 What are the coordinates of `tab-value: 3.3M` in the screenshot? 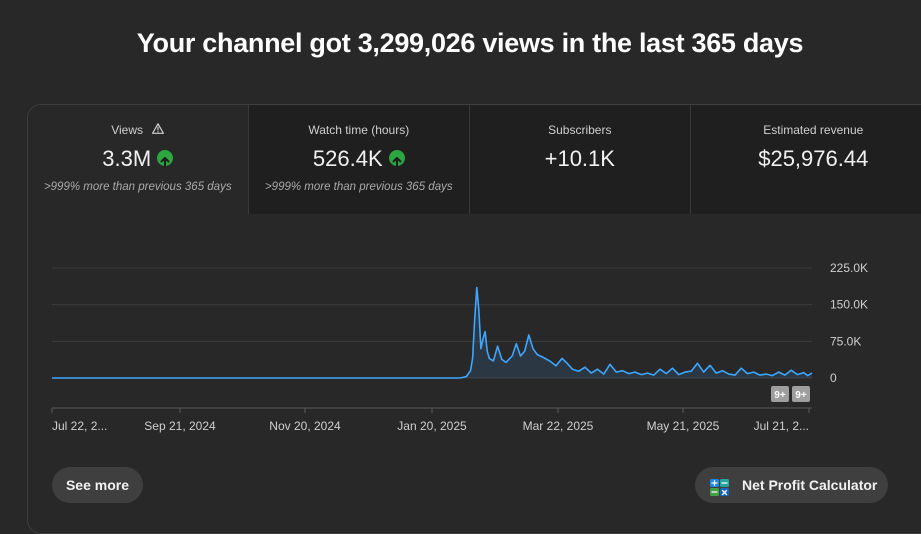 It's located at (127, 159).